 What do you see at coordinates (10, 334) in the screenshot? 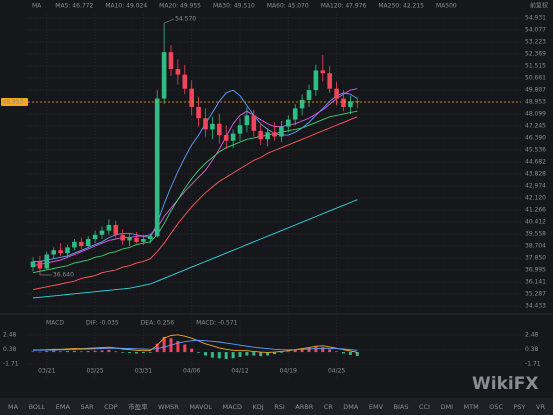
I see `macd-y-tick-label-left: 2.48` at bounding box center [10, 334].